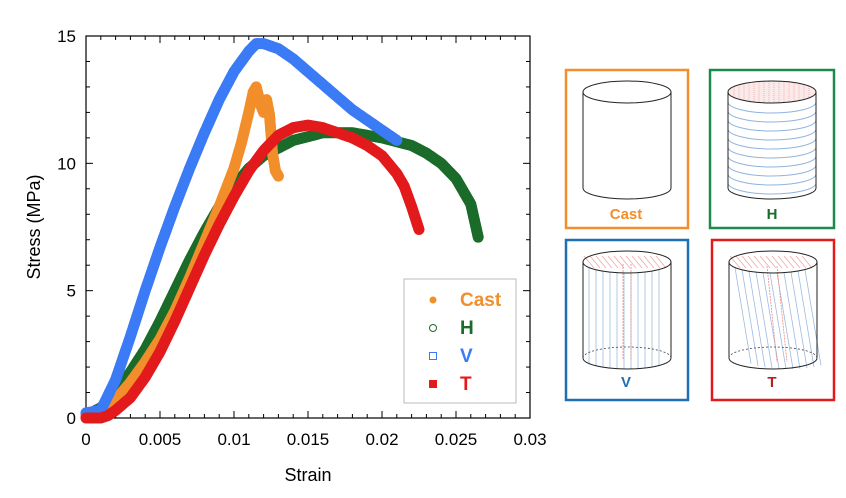  I want to click on panel-label-h: H, so click(772, 214).